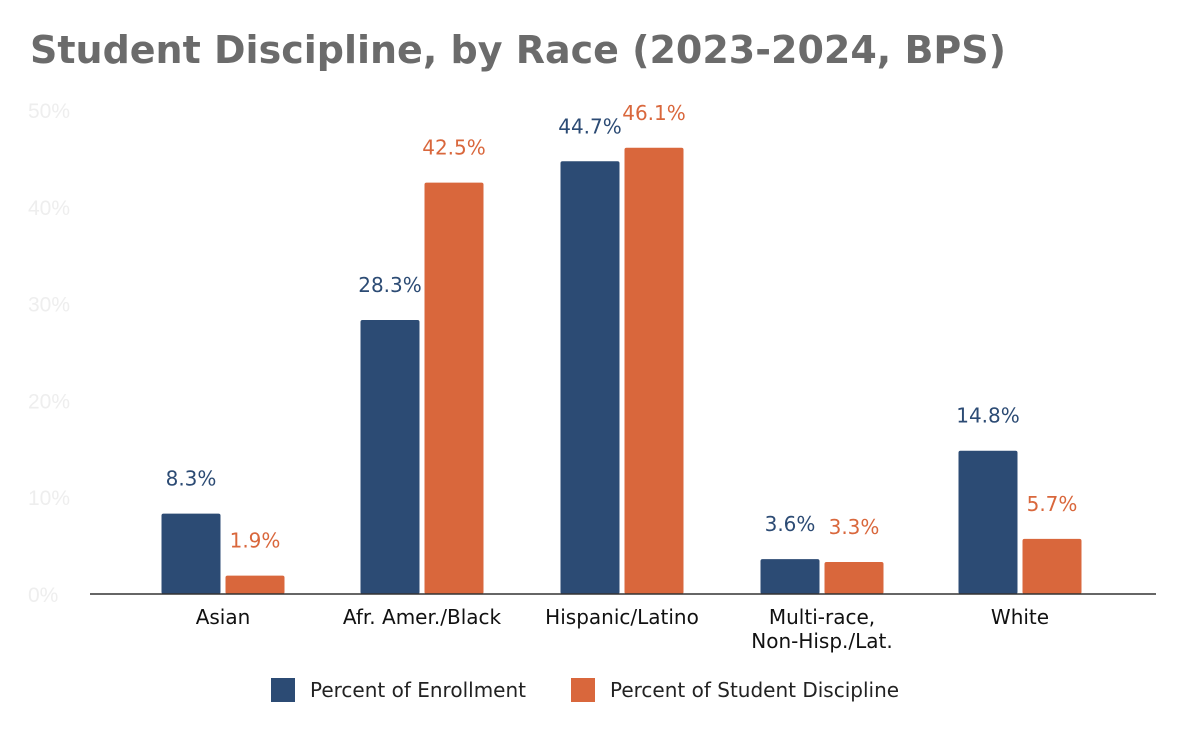 This screenshot has height=734, width=1186. What do you see at coordinates (1052, 504) in the screenshot?
I see `data-label: 5.7%` at bounding box center [1052, 504].